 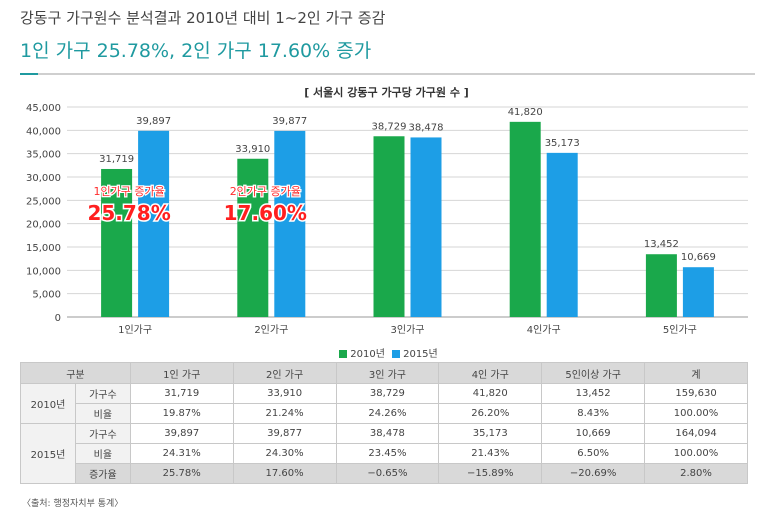 What do you see at coordinates (490, 413) in the screenshot?
I see `table-cell: 26.20%` at bounding box center [490, 413].